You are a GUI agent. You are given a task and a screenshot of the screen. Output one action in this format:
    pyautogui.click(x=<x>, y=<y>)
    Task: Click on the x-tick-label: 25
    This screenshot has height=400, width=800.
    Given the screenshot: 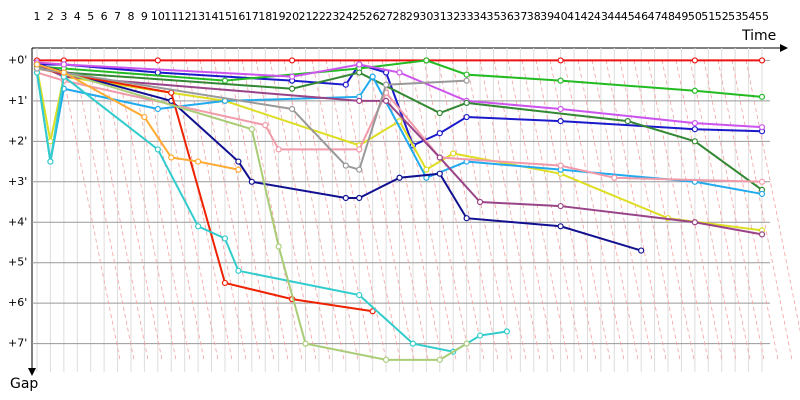 What is the action you would take?
    pyautogui.click(x=359, y=16)
    